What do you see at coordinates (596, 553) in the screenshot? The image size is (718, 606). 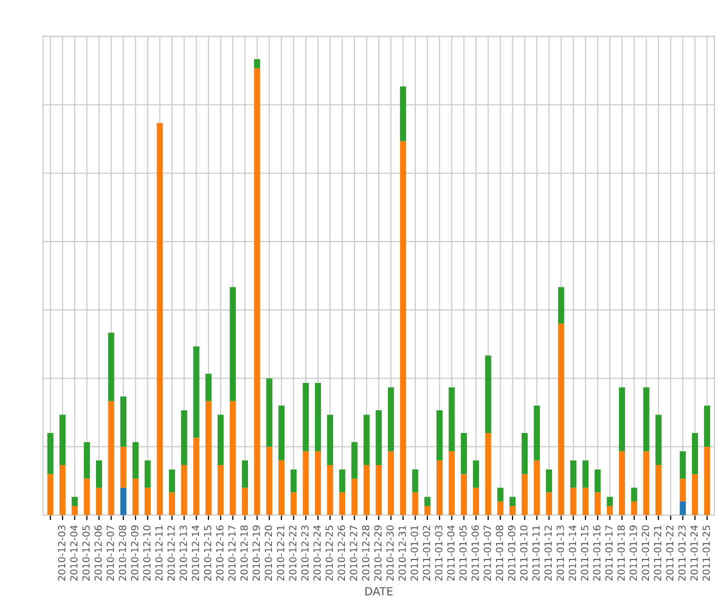 I see `x-tick-label: 2011-01-16` at bounding box center [596, 553].